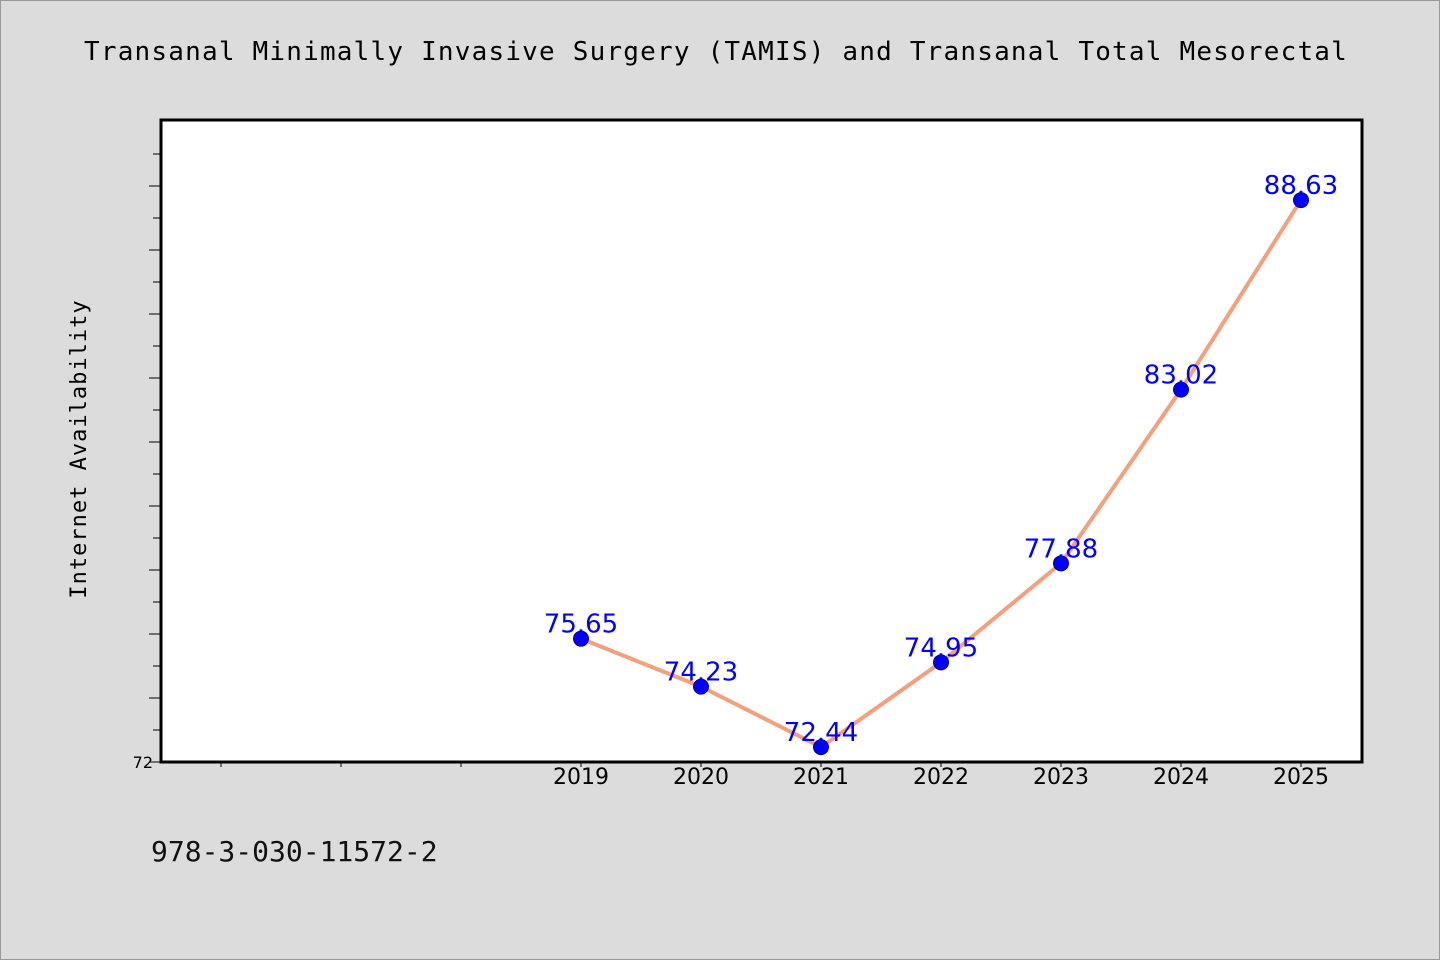  I want to click on x-tick-label: 2022, so click(941, 777).